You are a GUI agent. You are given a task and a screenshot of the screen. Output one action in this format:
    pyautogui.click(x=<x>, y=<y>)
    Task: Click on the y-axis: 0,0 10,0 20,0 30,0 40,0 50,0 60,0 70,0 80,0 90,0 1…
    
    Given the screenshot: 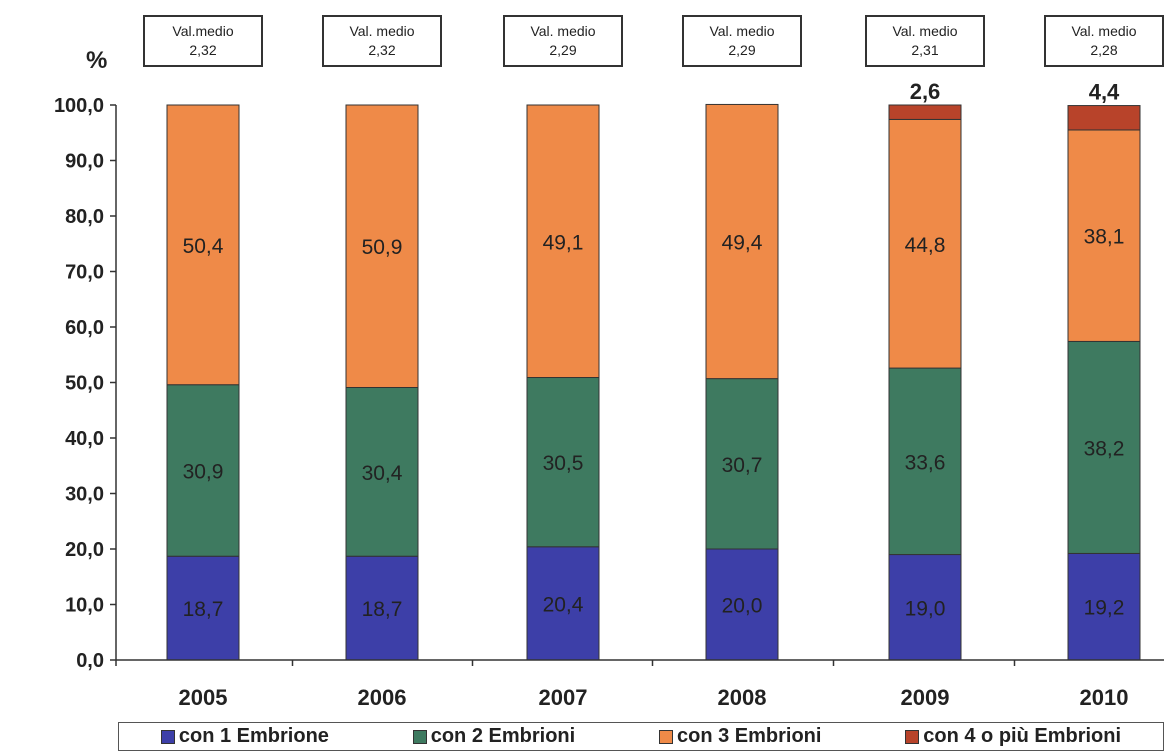 What is the action you would take?
    pyautogui.click(x=85, y=383)
    